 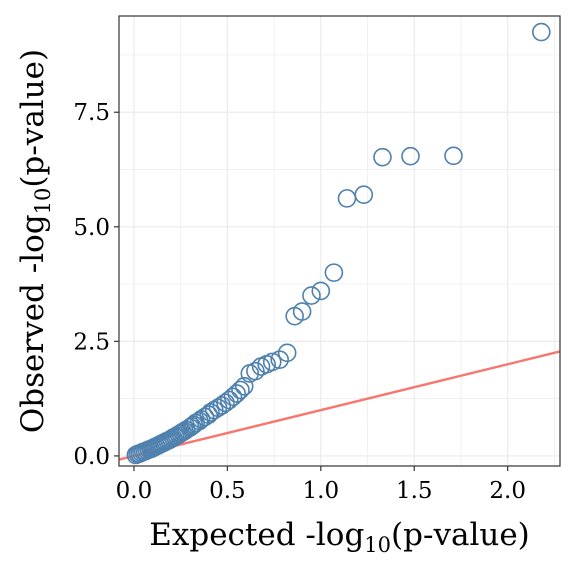 I want to click on x-tick-label: 1.0, so click(x=321, y=491).